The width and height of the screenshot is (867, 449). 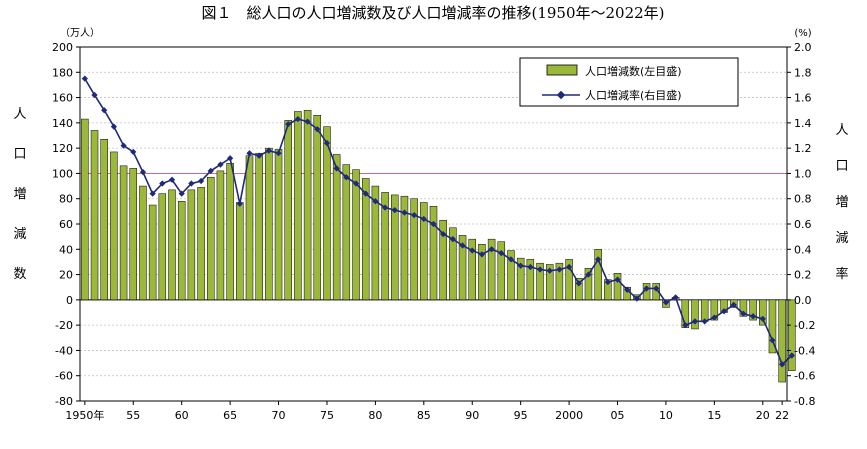 I want to click on bar-1992, so click(x=491, y=269).